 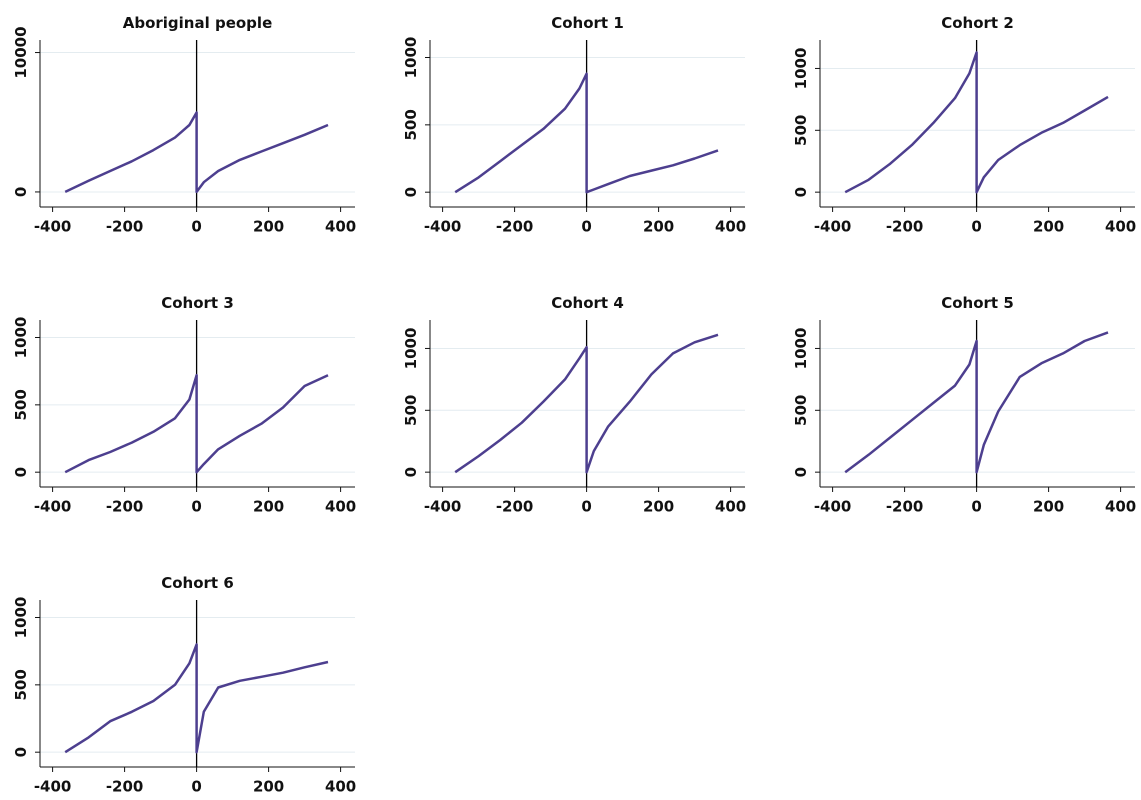 What do you see at coordinates (977, 303) in the screenshot?
I see `panel-title: Cohort 5` at bounding box center [977, 303].